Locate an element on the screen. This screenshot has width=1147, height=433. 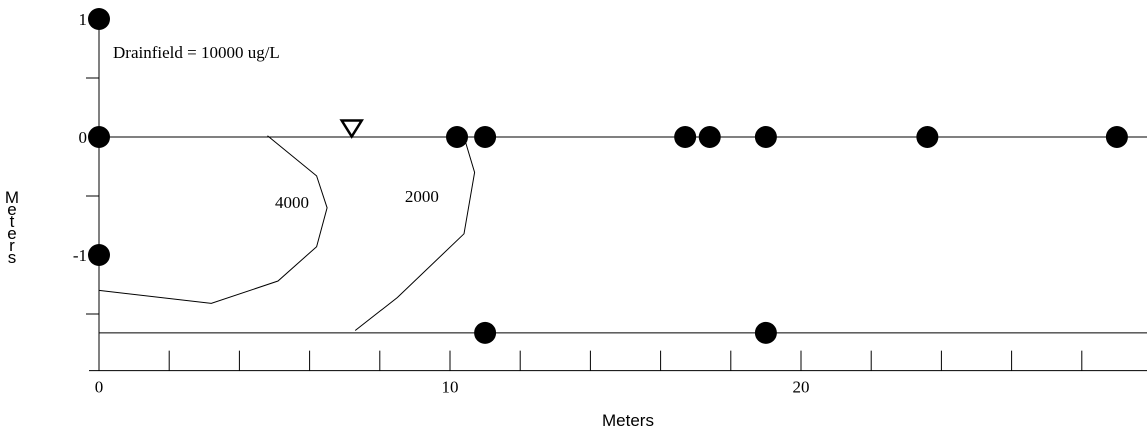
y-tick-label: -1 is located at coordinates (80, 255).